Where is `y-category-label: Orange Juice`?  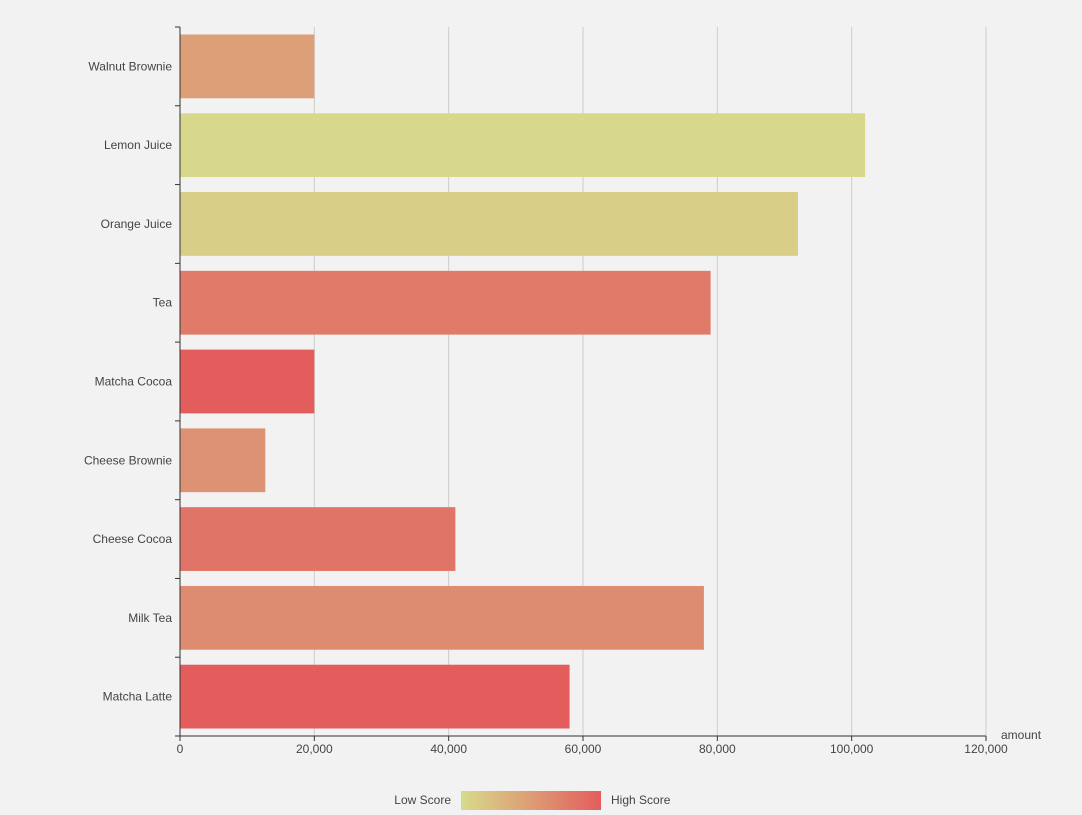 y-category-label: Orange Juice is located at coordinates (137, 224).